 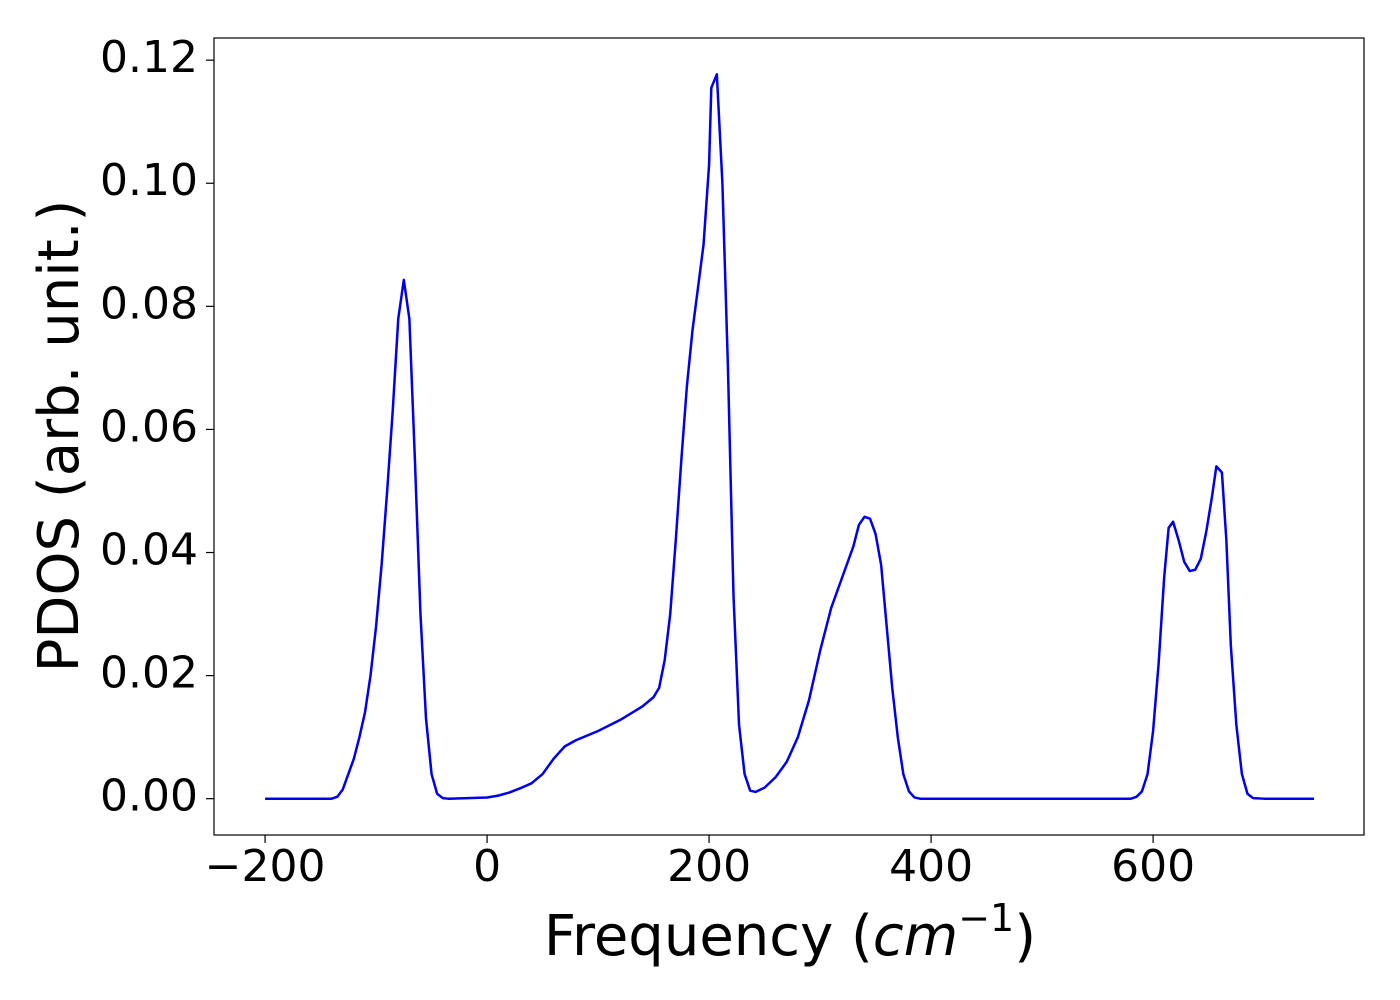 What do you see at coordinates (149, 180) in the screenshot?
I see `y-tick-label: 0.10` at bounding box center [149, 180].